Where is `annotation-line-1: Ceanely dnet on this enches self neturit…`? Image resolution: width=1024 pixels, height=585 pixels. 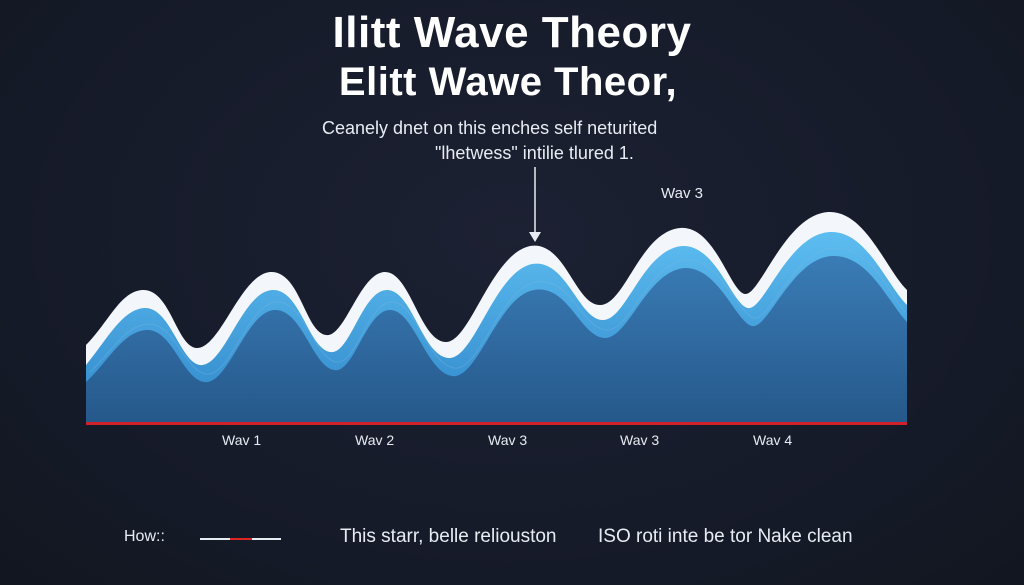
annotation-line-1: Ceanely dnet on this enches self neturit… is located at coordinates (490, 128).